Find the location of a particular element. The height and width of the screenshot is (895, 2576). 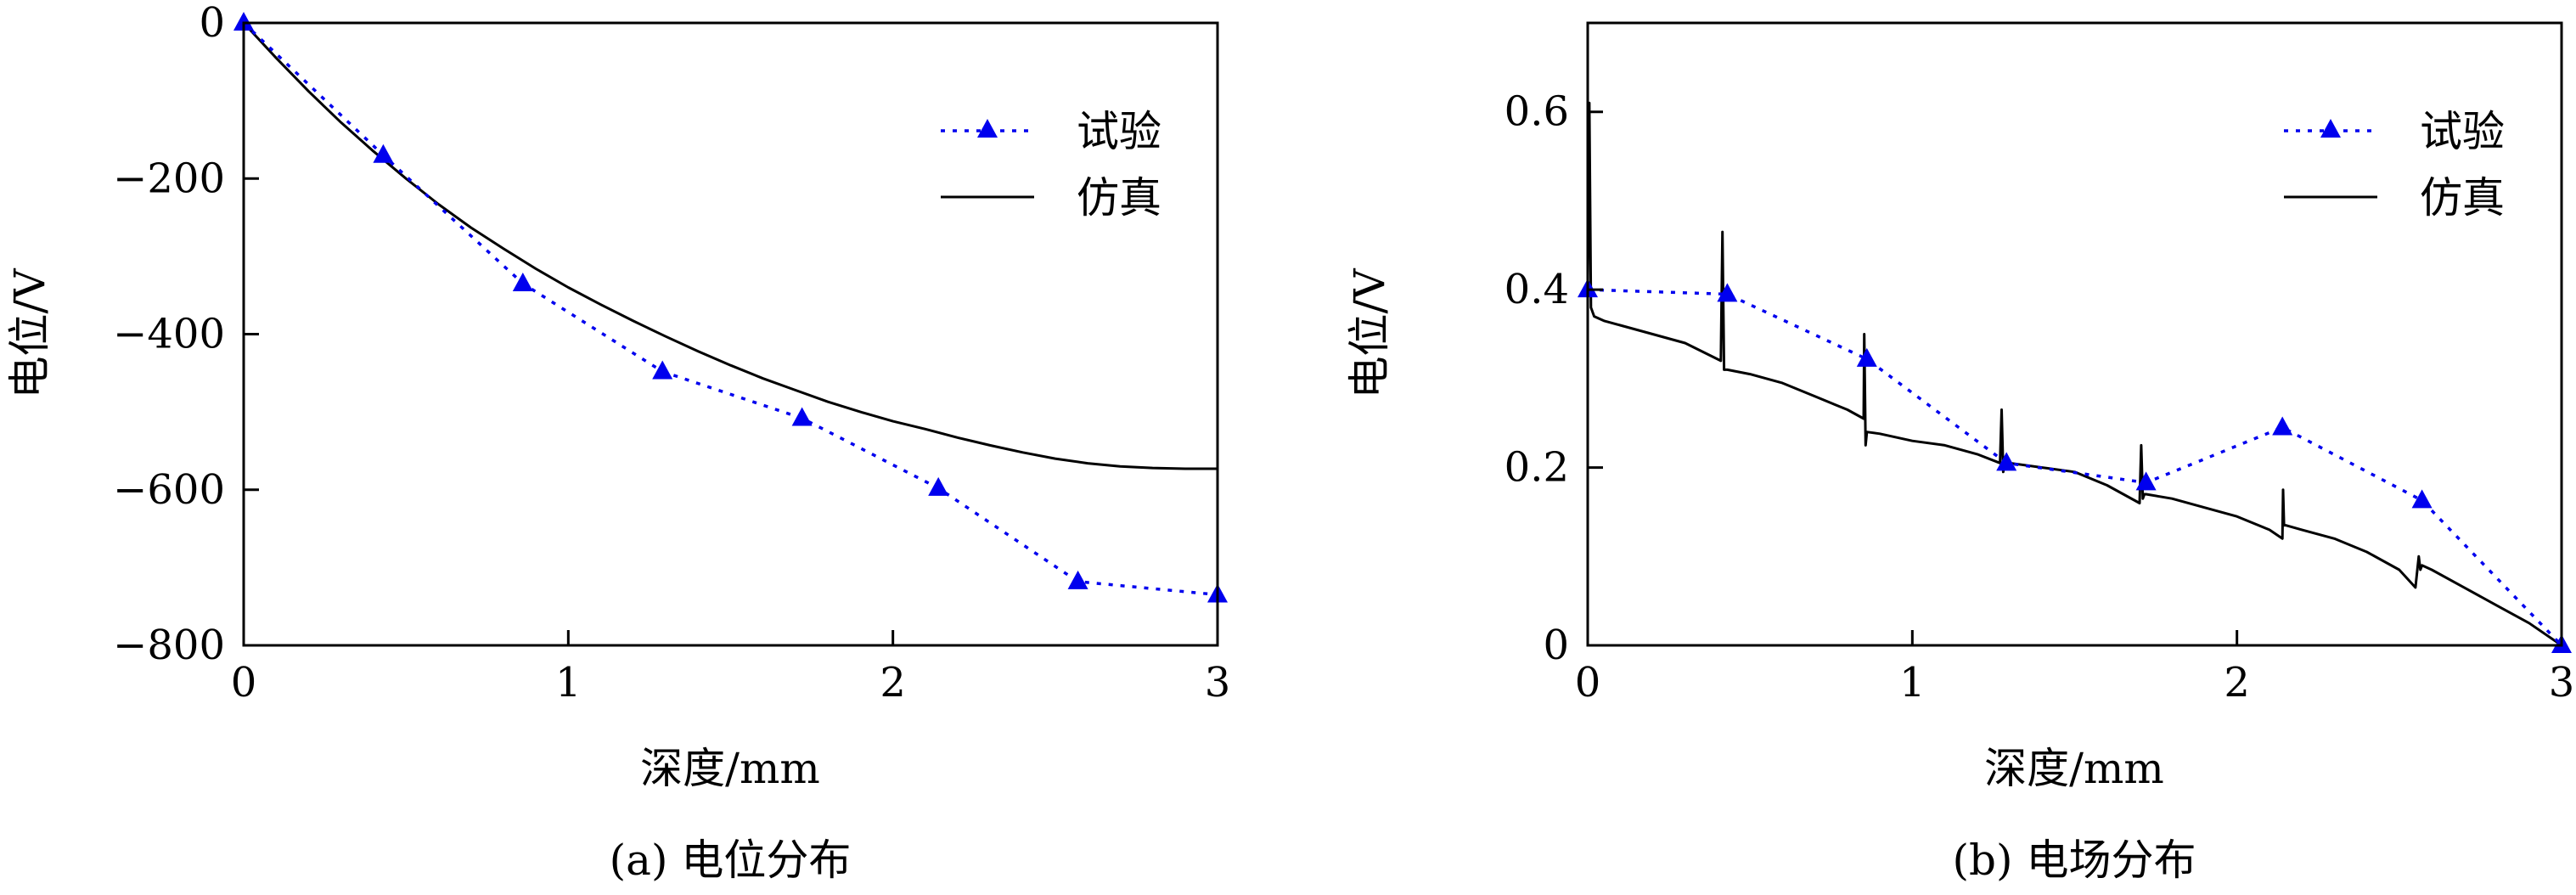

panel-b-y-tick-label: 0.2 is located at coordinates (1537, 468).